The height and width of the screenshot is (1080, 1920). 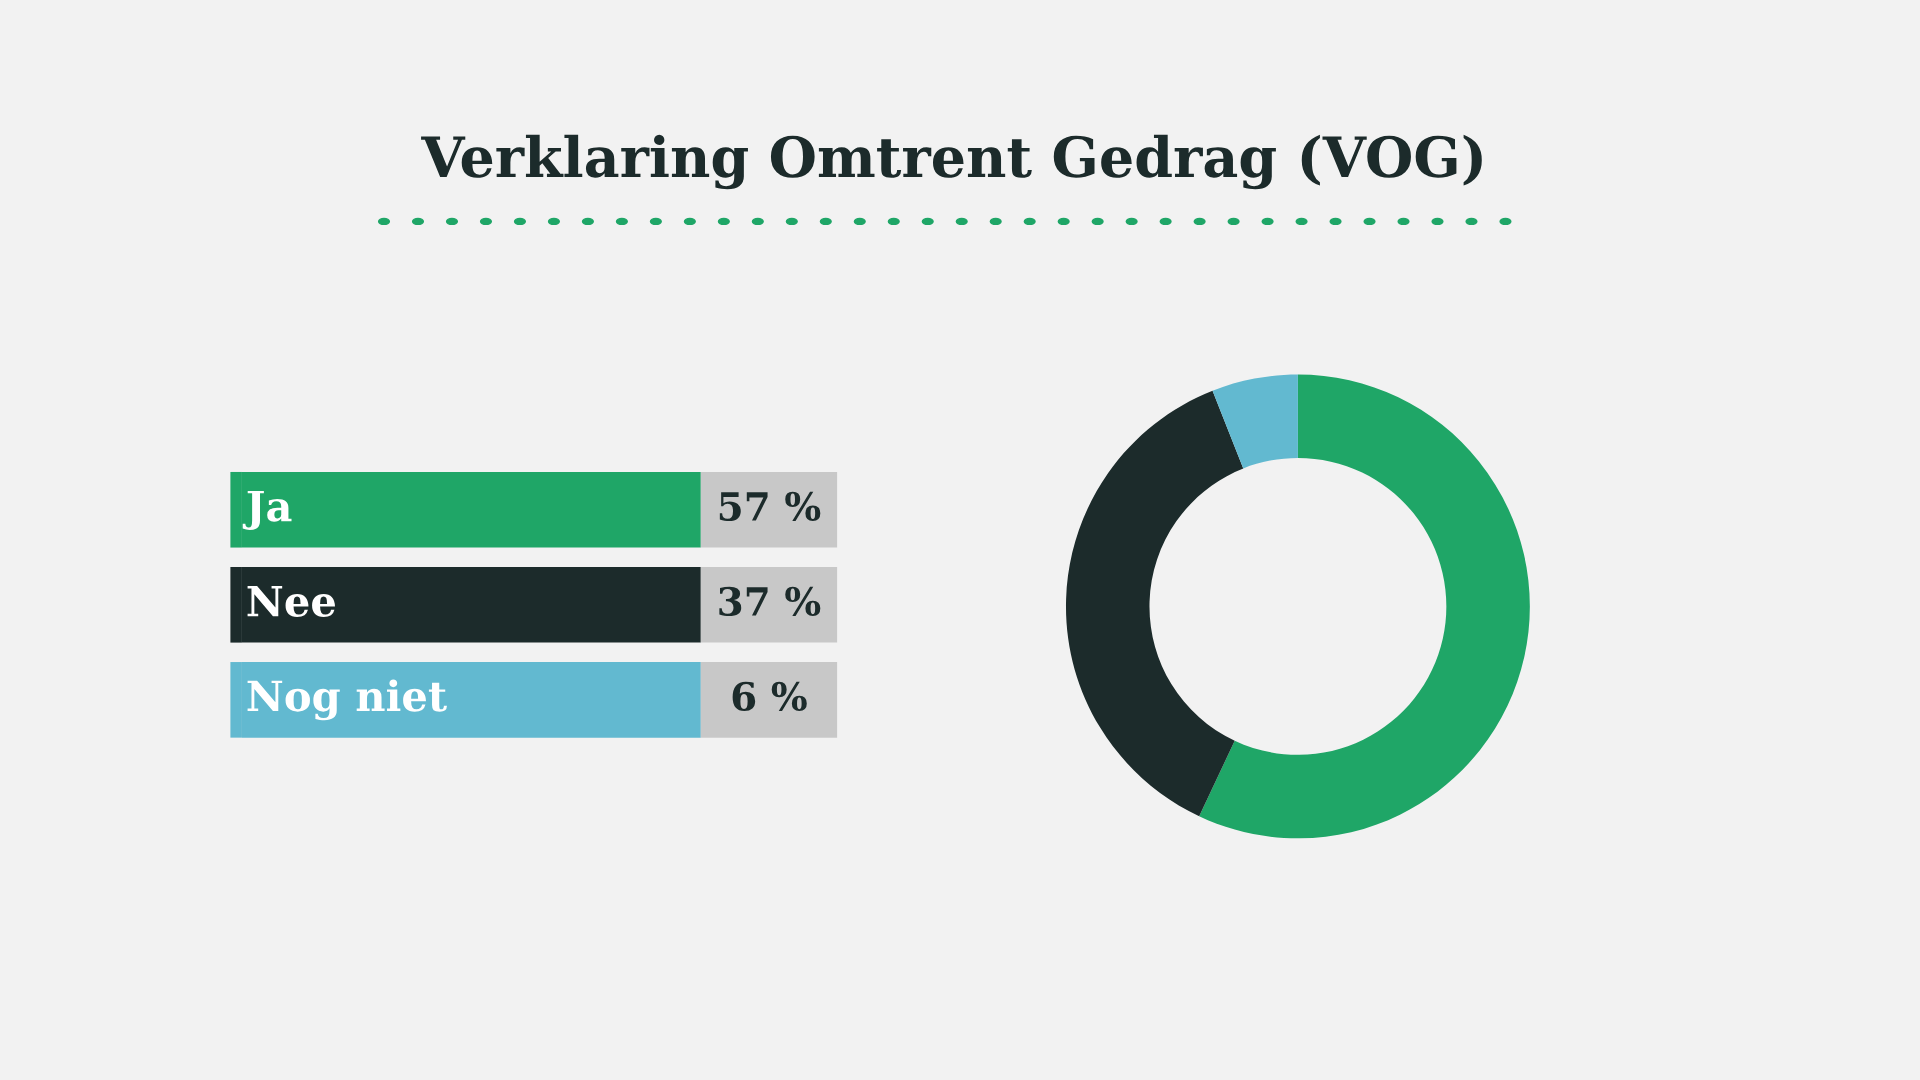 What do you see at coordinates (951, 162) in the screenshot?
I see `chart-title: Verklaring Omtrent Gedrag (VOG)` at bounding box center [951, 162].